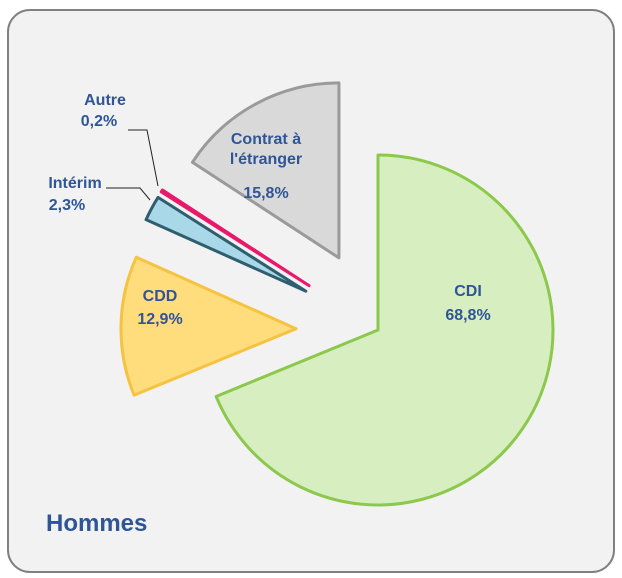 Image resolution: width=622 pixels, height=578 pixels. What do you see at coordinates (99, 121) in the screenshot?
I see `value-label: 0,2%` at bounding box center [99, 121].